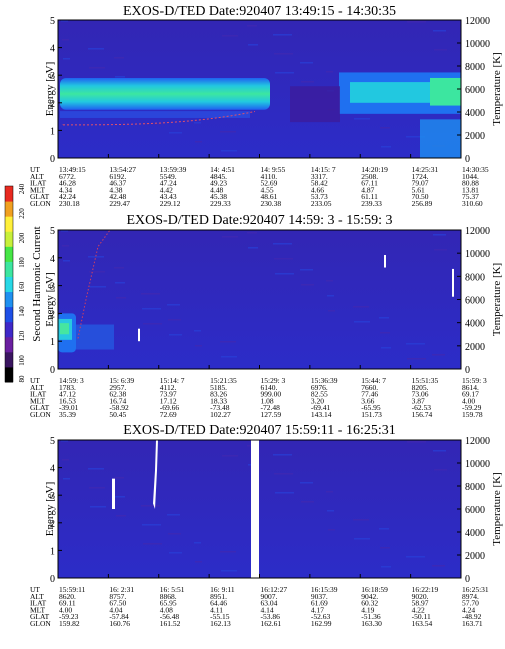  What do you see at coordinates (168, 400) in the screenshot?
I see `annotation-value: 17.12` at bounding box center [168, 400].